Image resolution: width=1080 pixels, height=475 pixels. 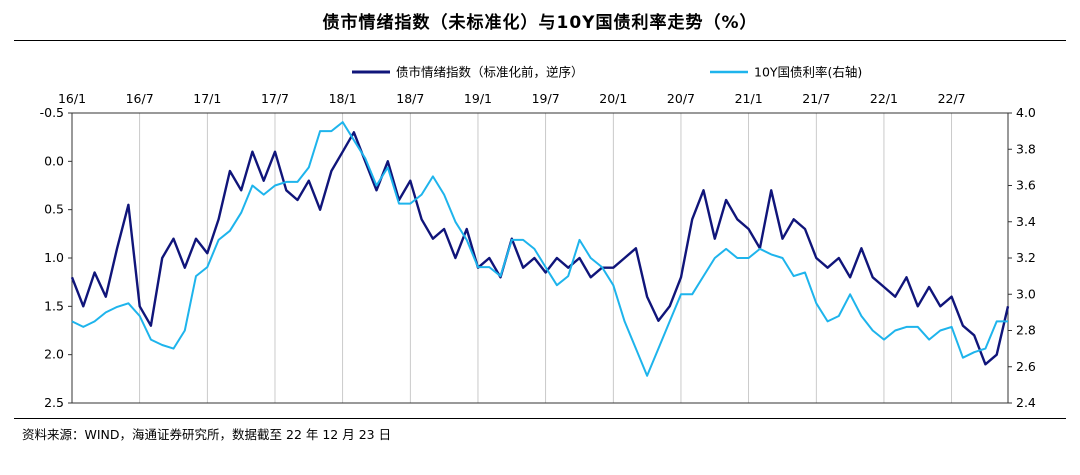 I want to click on x-tick-label: 20/7, so click(x=681, y=98).